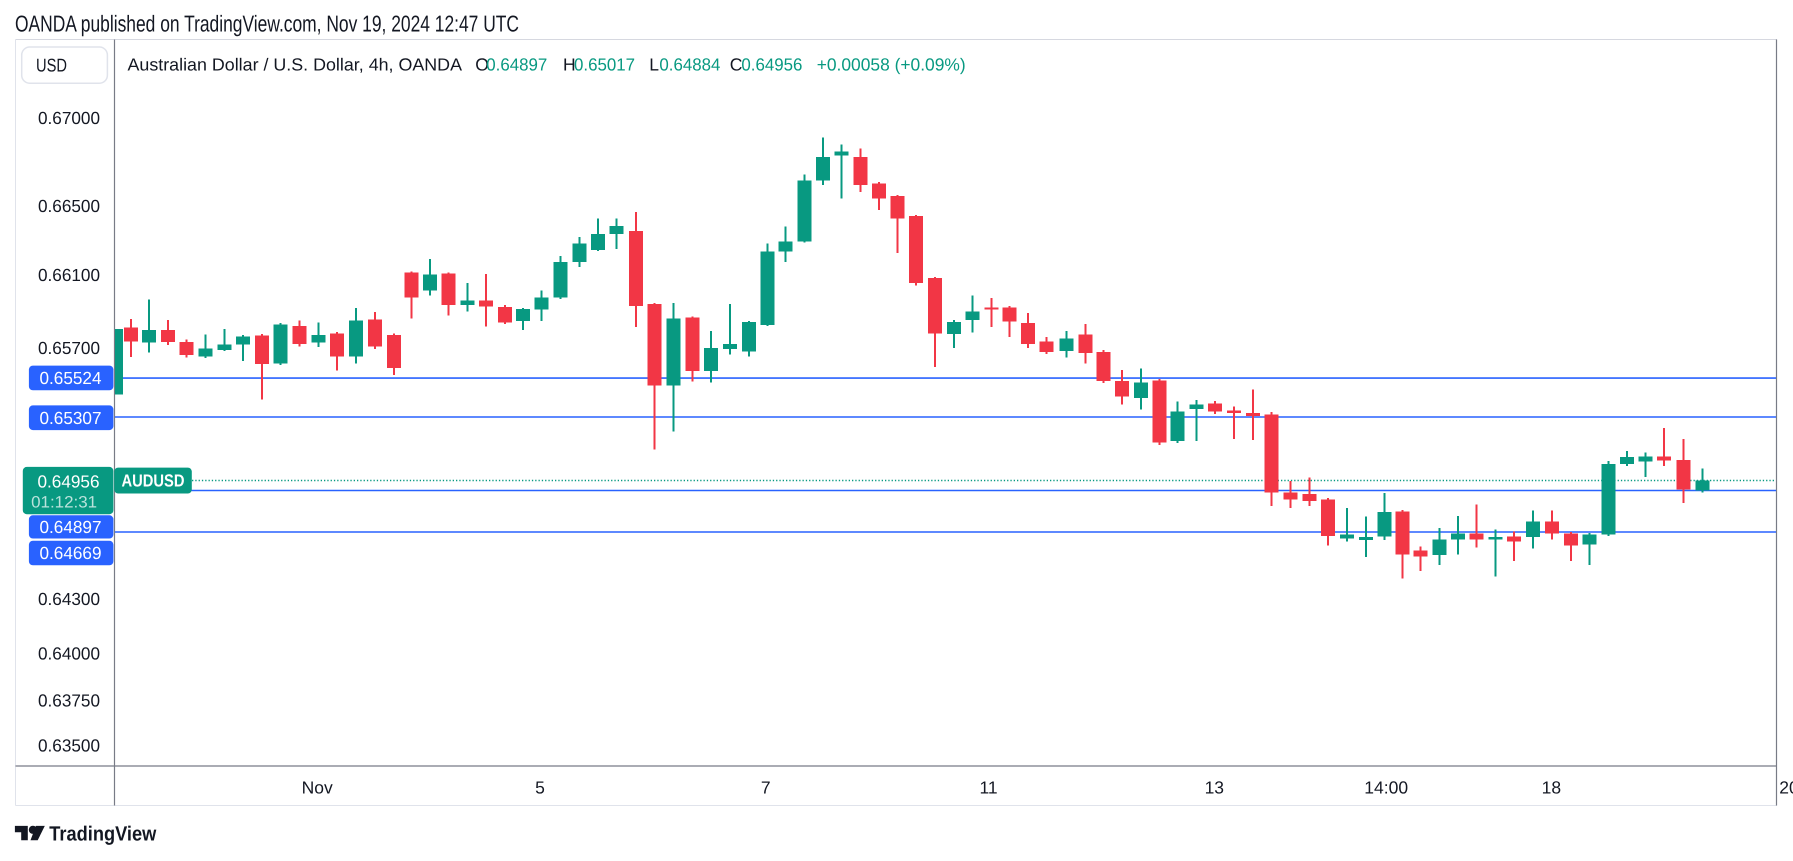 This screenshot has width=1793, height=861. I want to click on svg-text: 18, so click(1551, 788).